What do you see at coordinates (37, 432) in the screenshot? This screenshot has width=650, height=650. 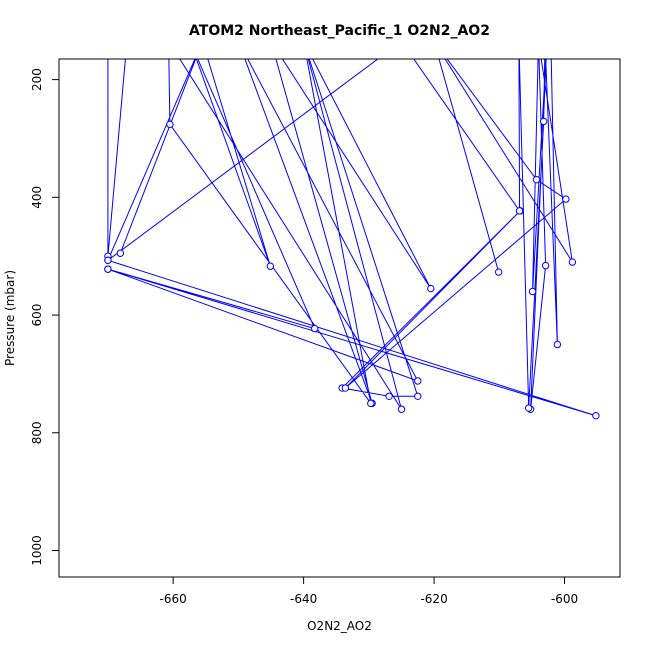 I see `y-tick-label: 800` at bounding box center [37, 432].